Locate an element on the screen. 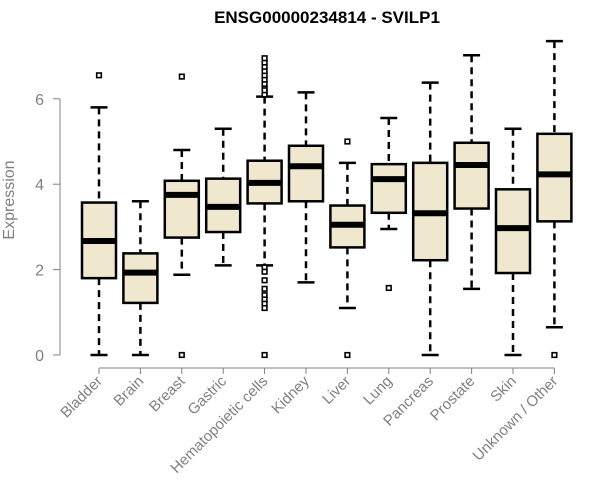  x-tick-label: Liver is located at coordinates (336, 390).